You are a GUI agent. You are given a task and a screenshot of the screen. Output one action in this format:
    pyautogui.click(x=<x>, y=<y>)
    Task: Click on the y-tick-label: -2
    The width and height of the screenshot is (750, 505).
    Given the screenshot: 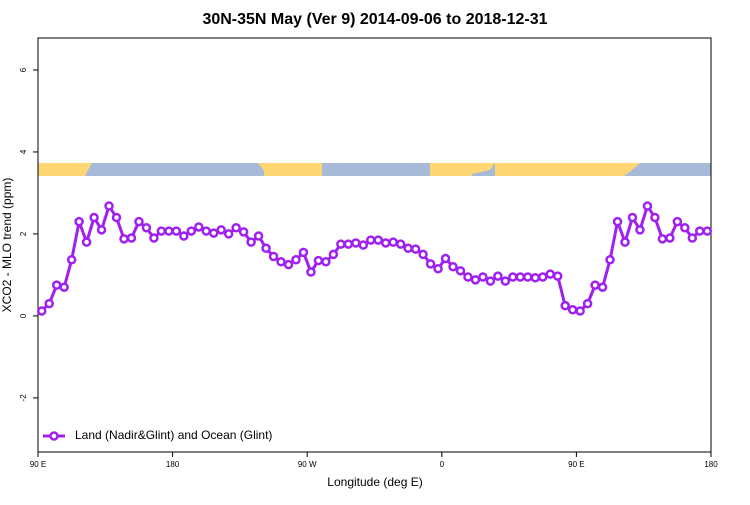 What is the action you would take?
    pyautogui.click(x=23, y=398)
    